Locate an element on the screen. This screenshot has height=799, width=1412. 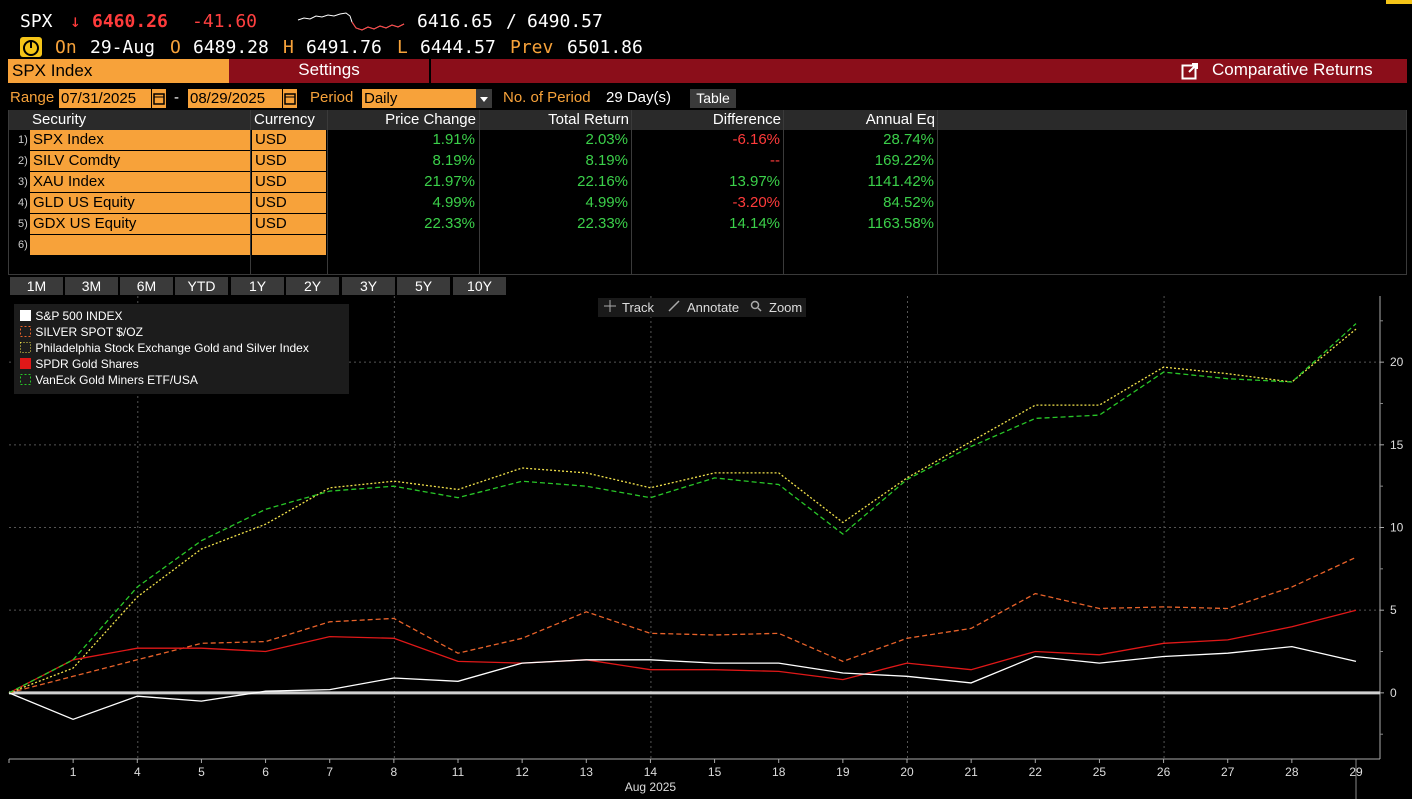
security-cell-empty is located at coordinates (140, 245).